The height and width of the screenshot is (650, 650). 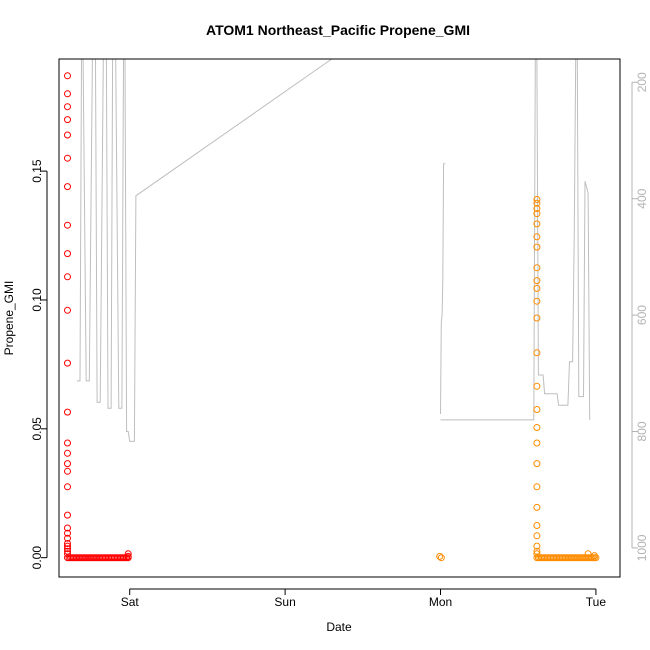 What do you see at coordinates (37, 558) in the screenshot?
I see `left-axis-tick-label: 0.00` at bounding box center [37, 558].